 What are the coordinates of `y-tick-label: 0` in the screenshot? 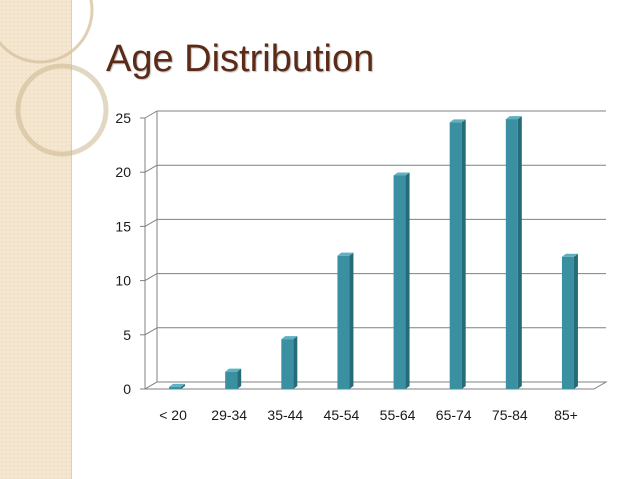 It's located at (127, 389).